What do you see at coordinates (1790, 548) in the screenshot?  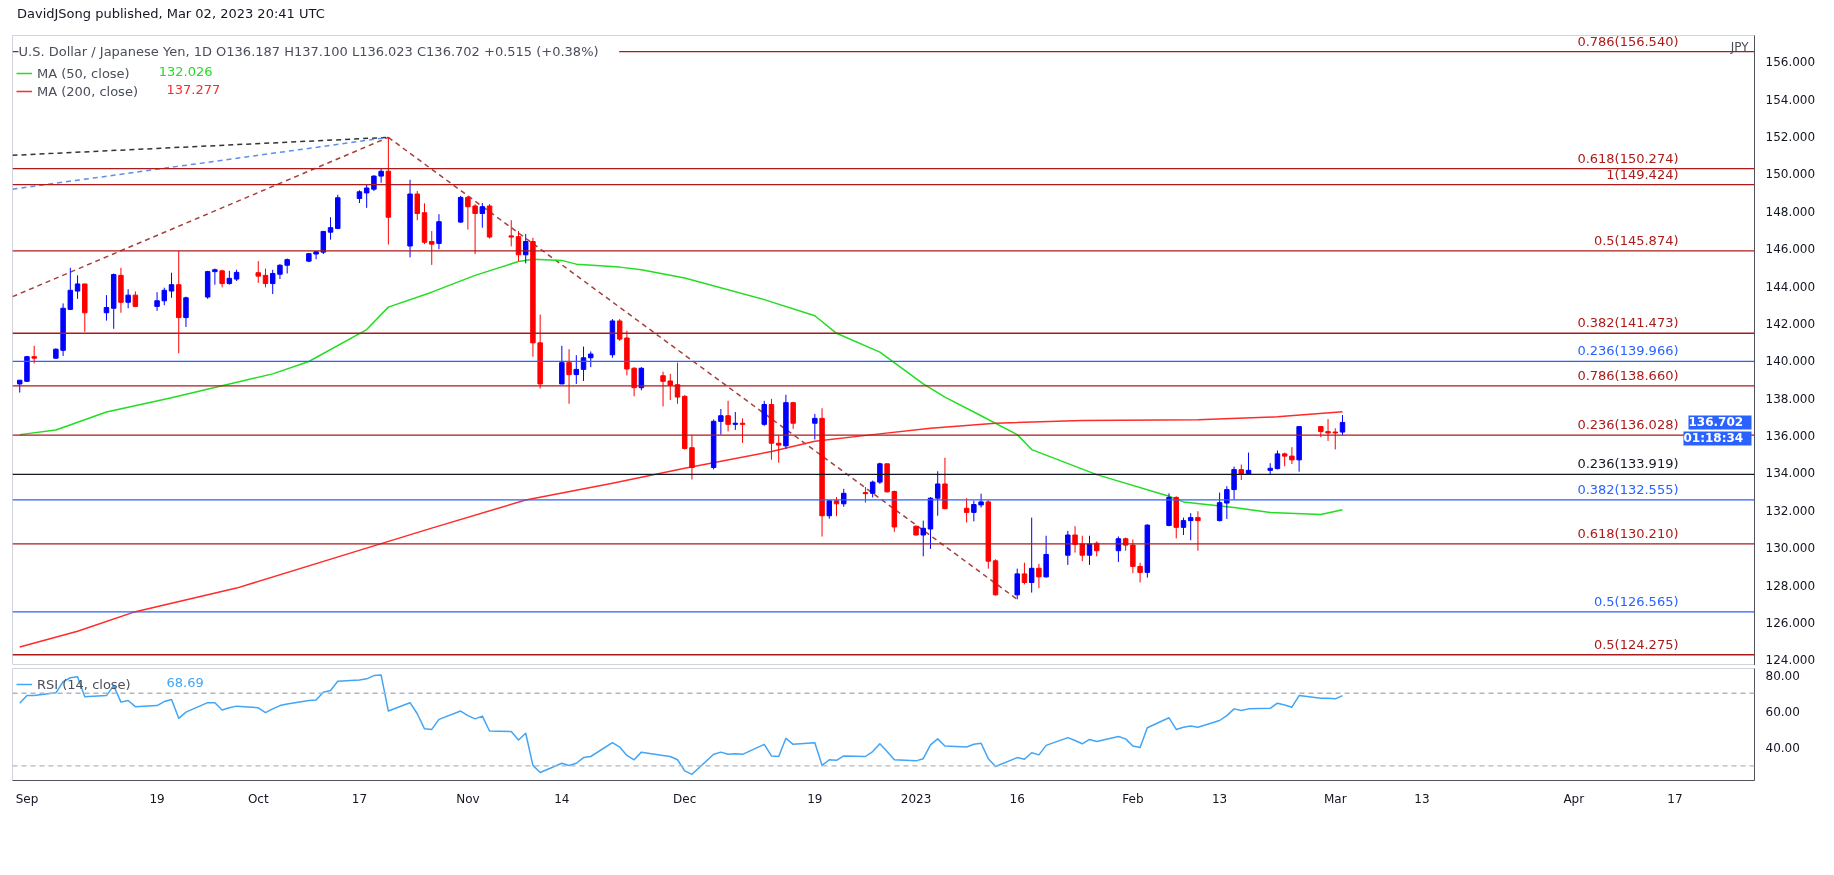 I see `y-tick-label: 130.000` at bounding box center [1790, 548].